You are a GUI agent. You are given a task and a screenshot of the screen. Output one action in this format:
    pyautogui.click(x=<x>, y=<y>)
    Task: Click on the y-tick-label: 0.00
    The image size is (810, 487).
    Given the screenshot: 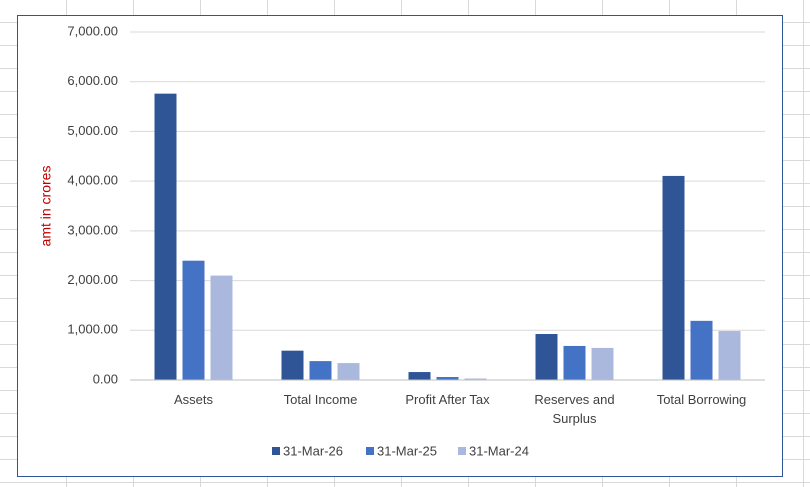 What is the action you would take?
    pyautogui.click(x=105, y=378)
    